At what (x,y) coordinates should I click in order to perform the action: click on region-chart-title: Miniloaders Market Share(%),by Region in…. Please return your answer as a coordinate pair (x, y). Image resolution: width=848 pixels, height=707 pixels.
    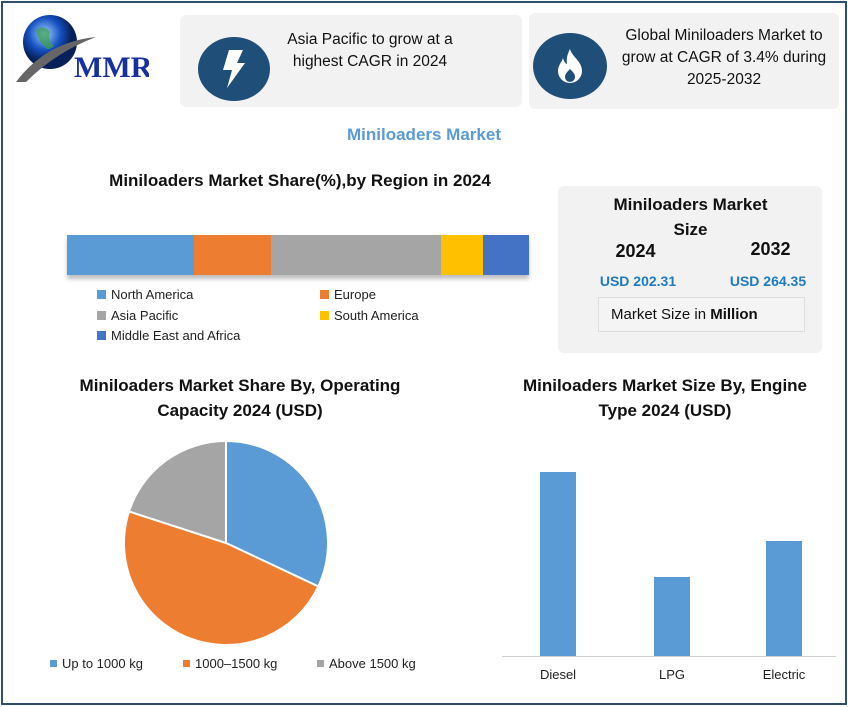
    Looking at the image, I should click on (300, 180).